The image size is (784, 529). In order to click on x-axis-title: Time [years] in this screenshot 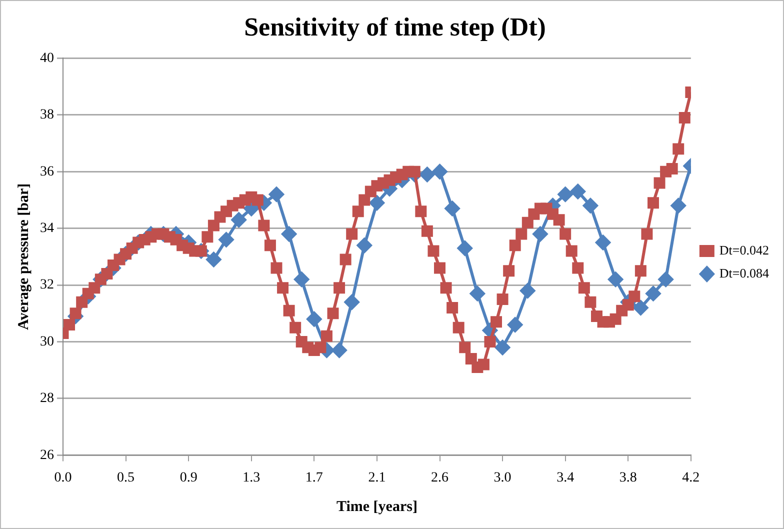, I will do `click(377, 506)`.